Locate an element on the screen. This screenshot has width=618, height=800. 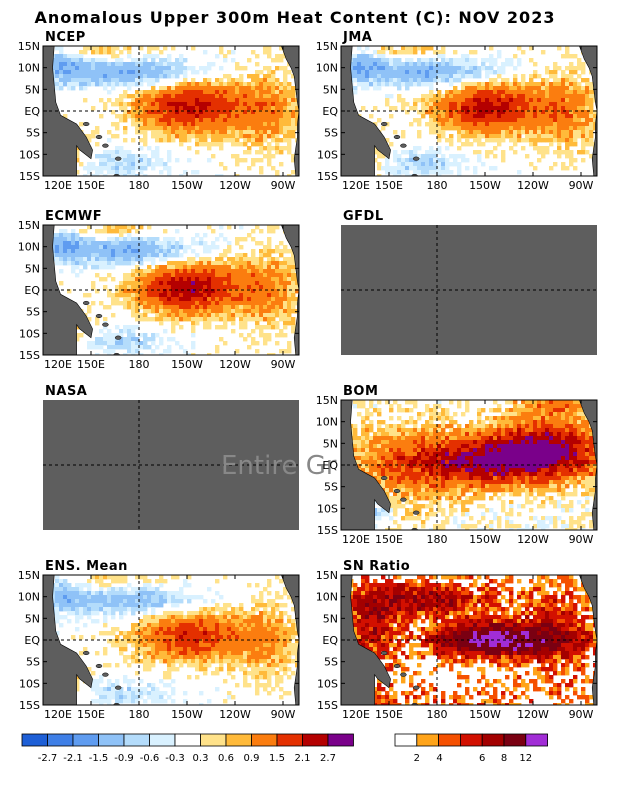
sn-colorbar: 2 4 6 8 12 is located at coordinates (471, 748).